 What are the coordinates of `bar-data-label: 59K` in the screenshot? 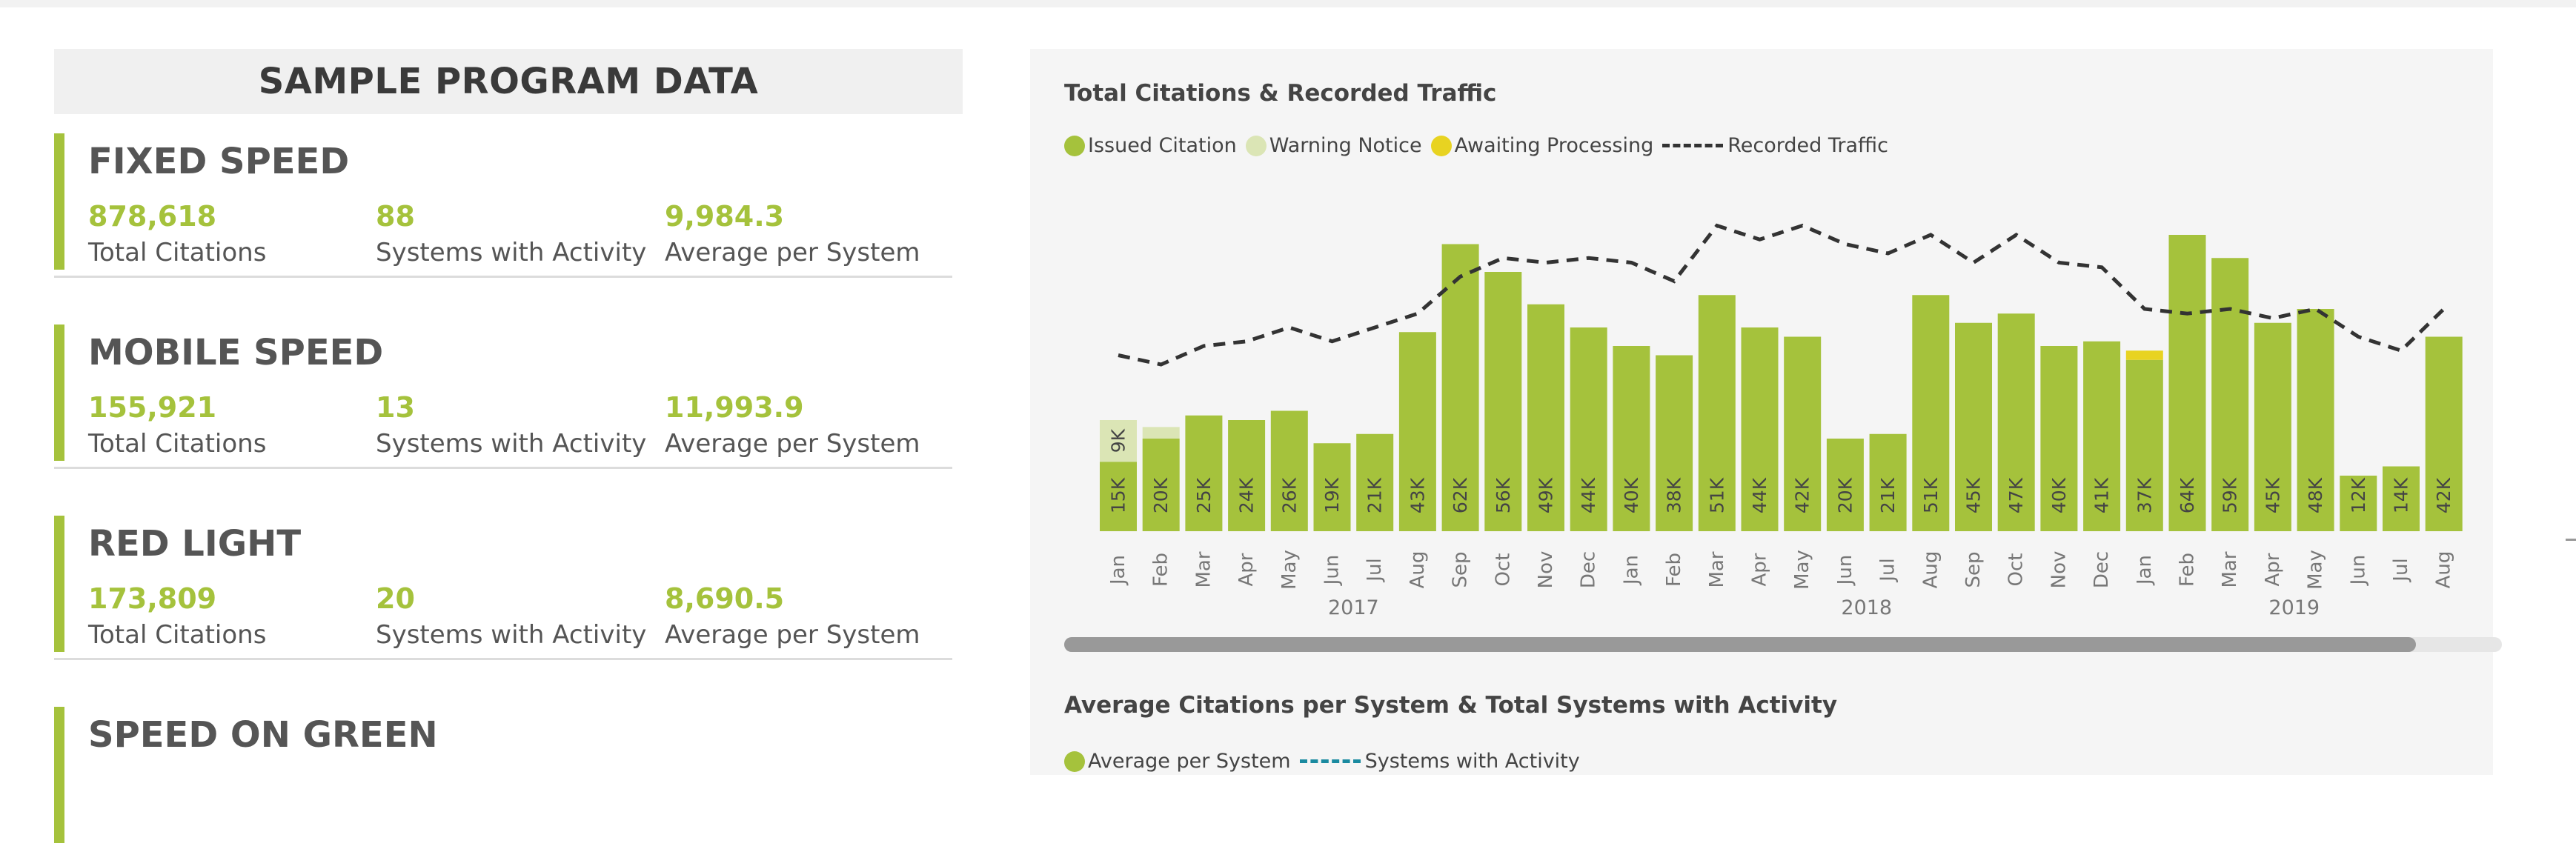 It's located at (2230, 495).